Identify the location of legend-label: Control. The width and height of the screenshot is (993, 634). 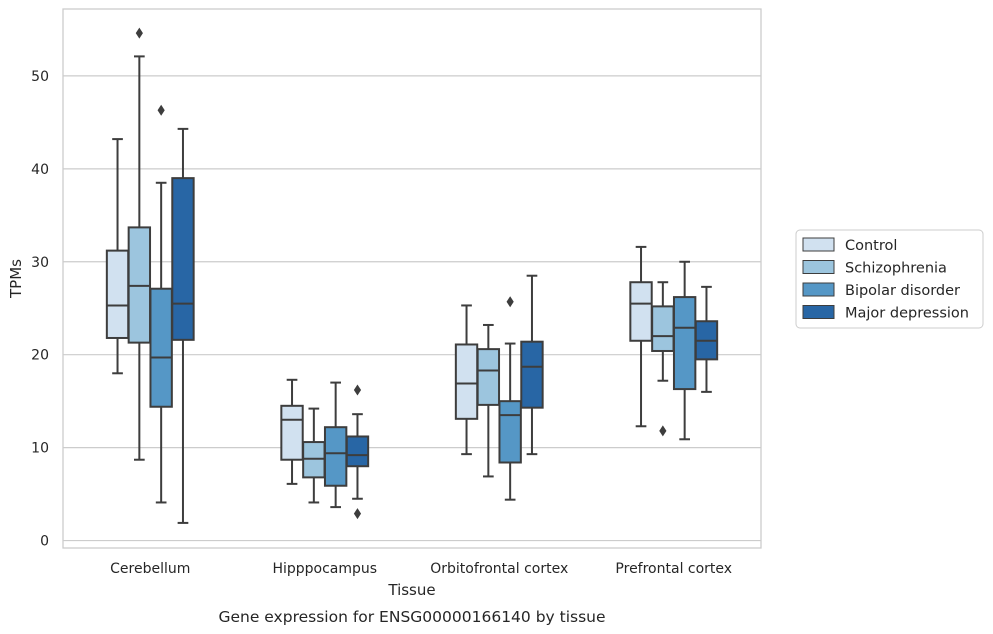
(871, 246).